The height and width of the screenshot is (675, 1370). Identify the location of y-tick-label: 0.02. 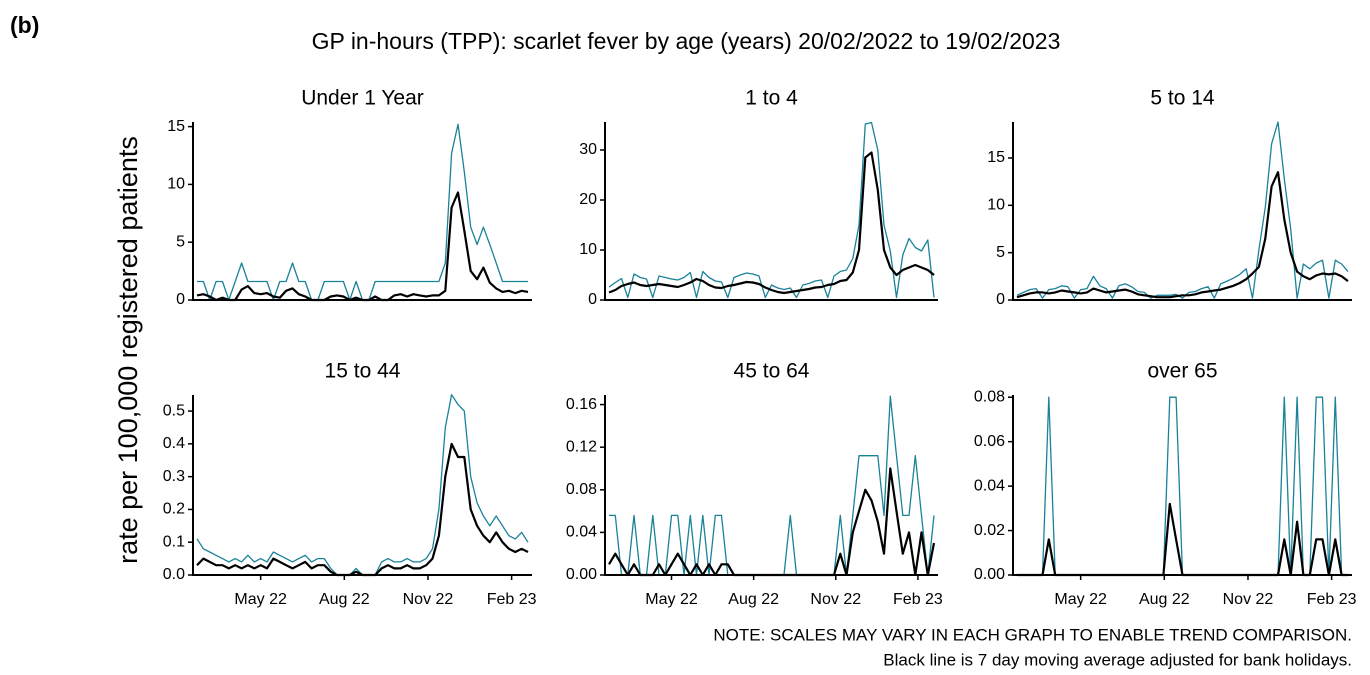
(989, 530).